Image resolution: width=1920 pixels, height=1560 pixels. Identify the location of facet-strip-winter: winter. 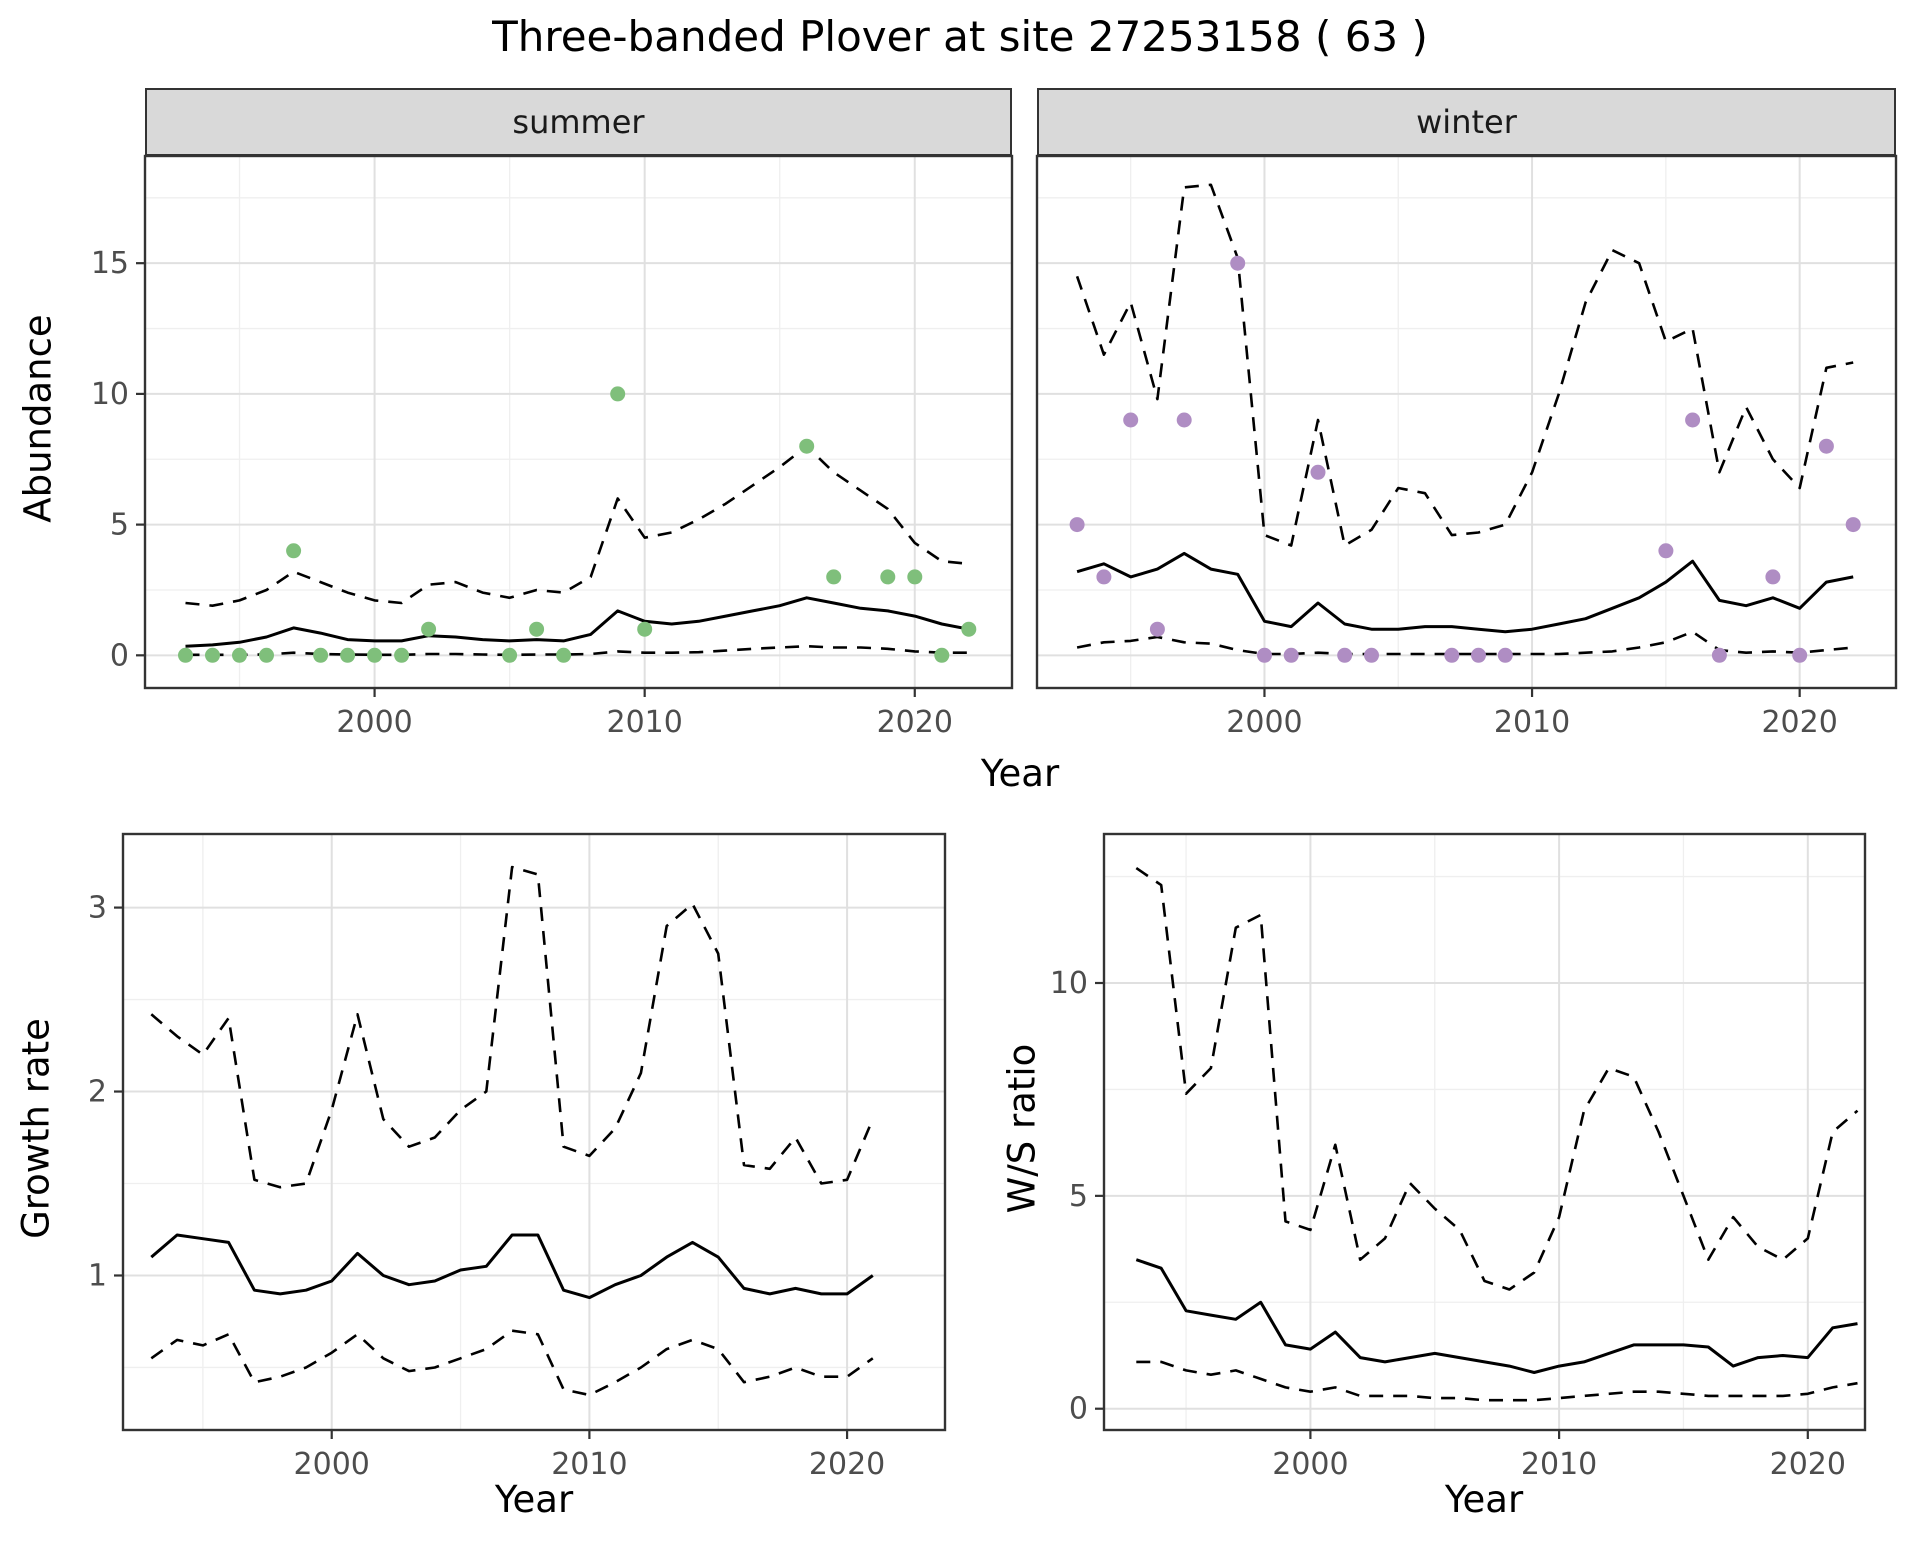
(1466, 122).